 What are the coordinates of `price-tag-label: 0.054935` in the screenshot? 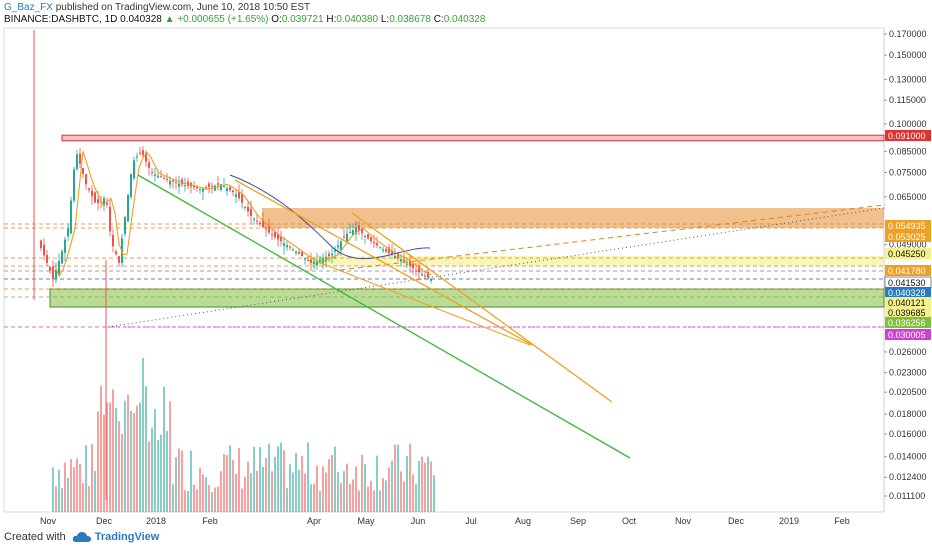 It's located at (907, 226).